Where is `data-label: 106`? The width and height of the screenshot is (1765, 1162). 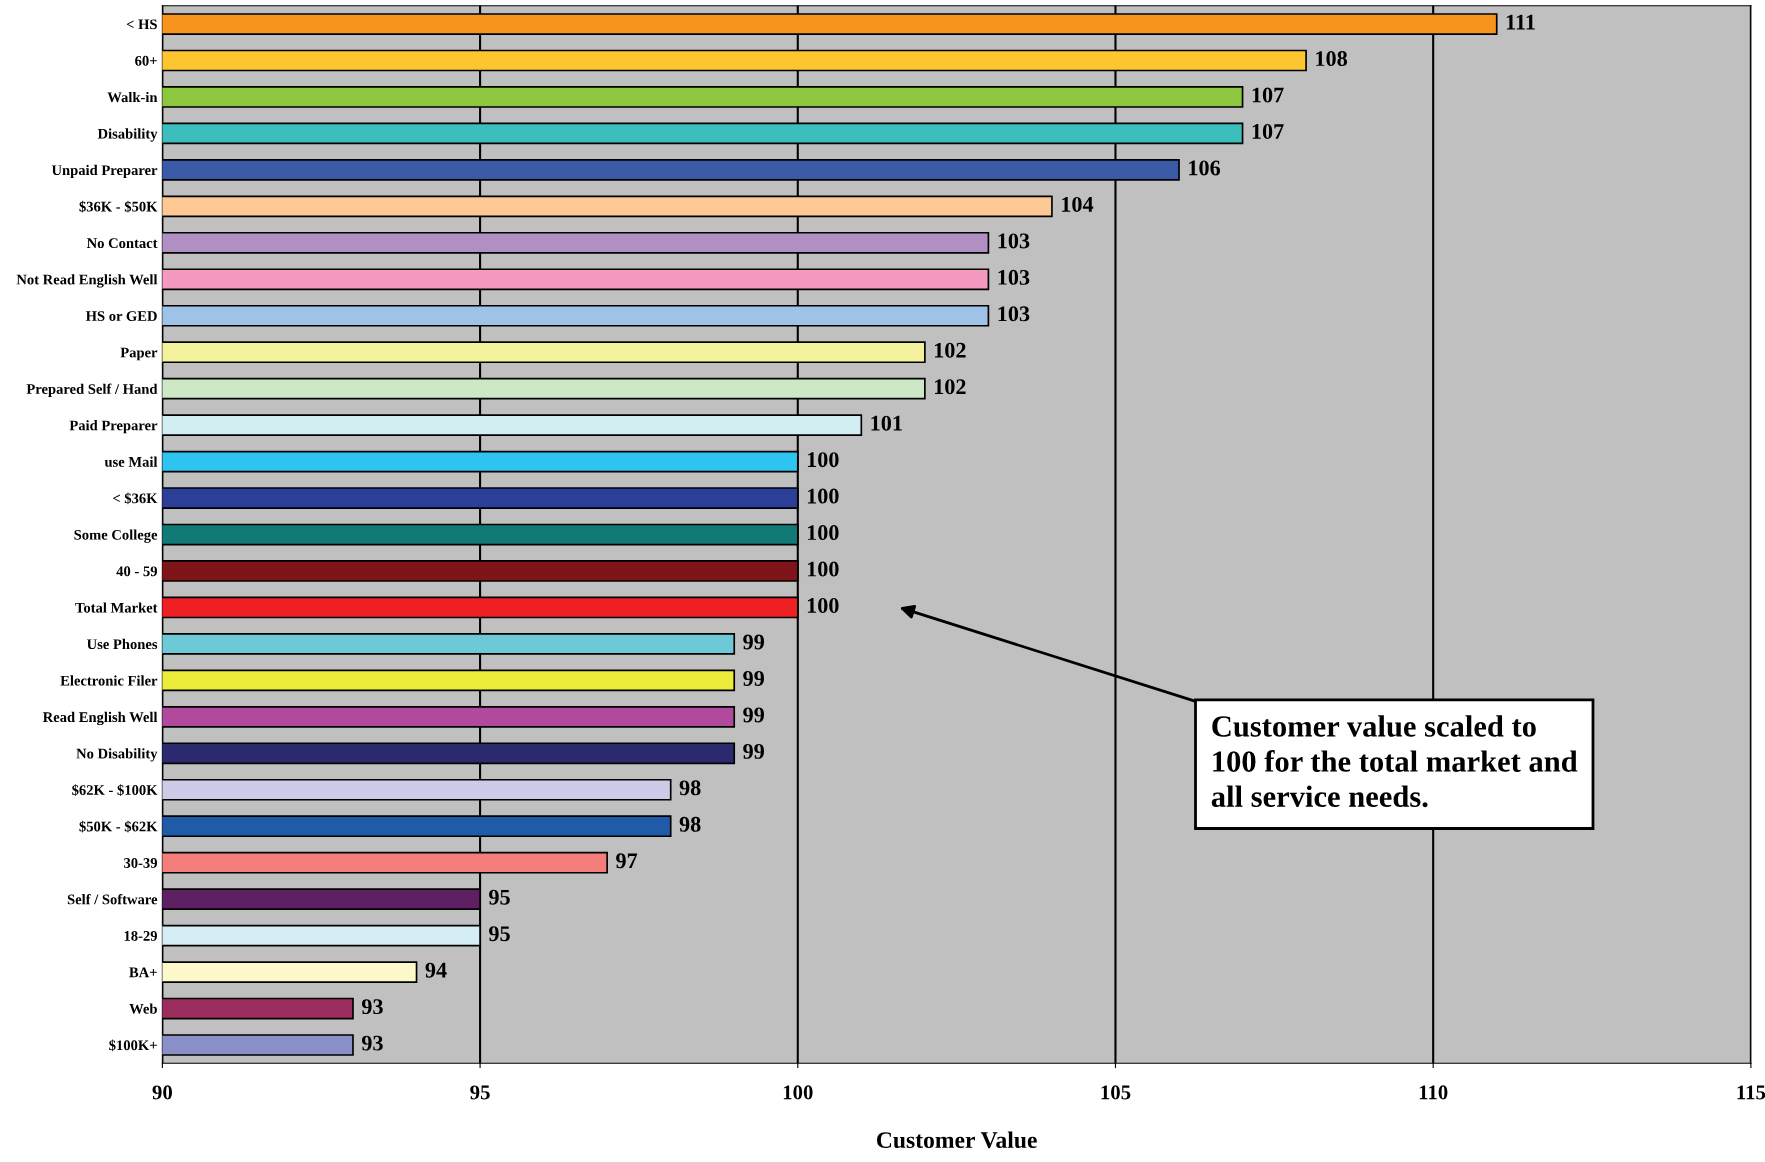 data-label: 106 is located at coordinates (1205, 168).